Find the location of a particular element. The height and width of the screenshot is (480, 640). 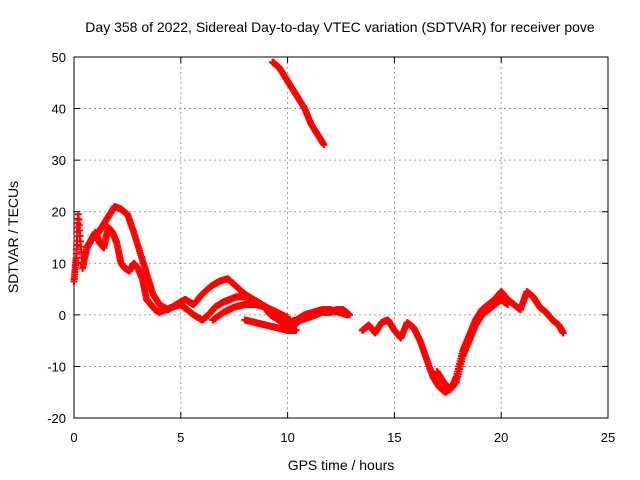

y-tick-label: -20 is located at coordinates (56, 418).